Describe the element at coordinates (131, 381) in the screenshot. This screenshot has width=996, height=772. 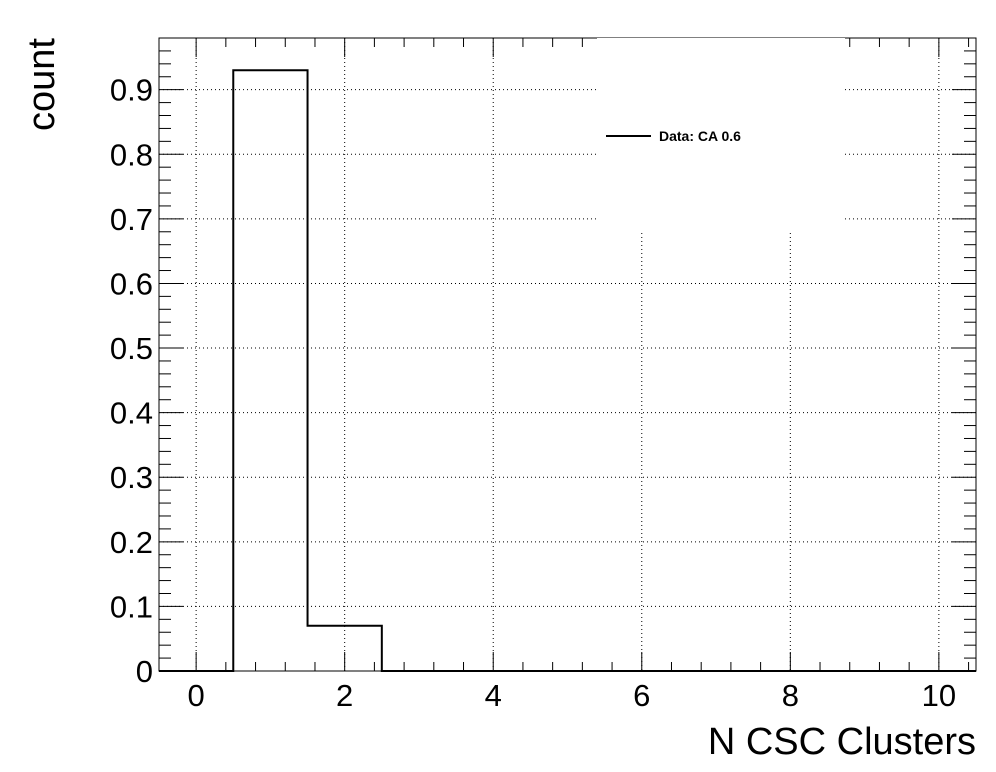
I see `y-tick-labels: 0 0.1 0.2 0.3 0.4 0.5 0.6 0.7 0.8 0.9` at that location.